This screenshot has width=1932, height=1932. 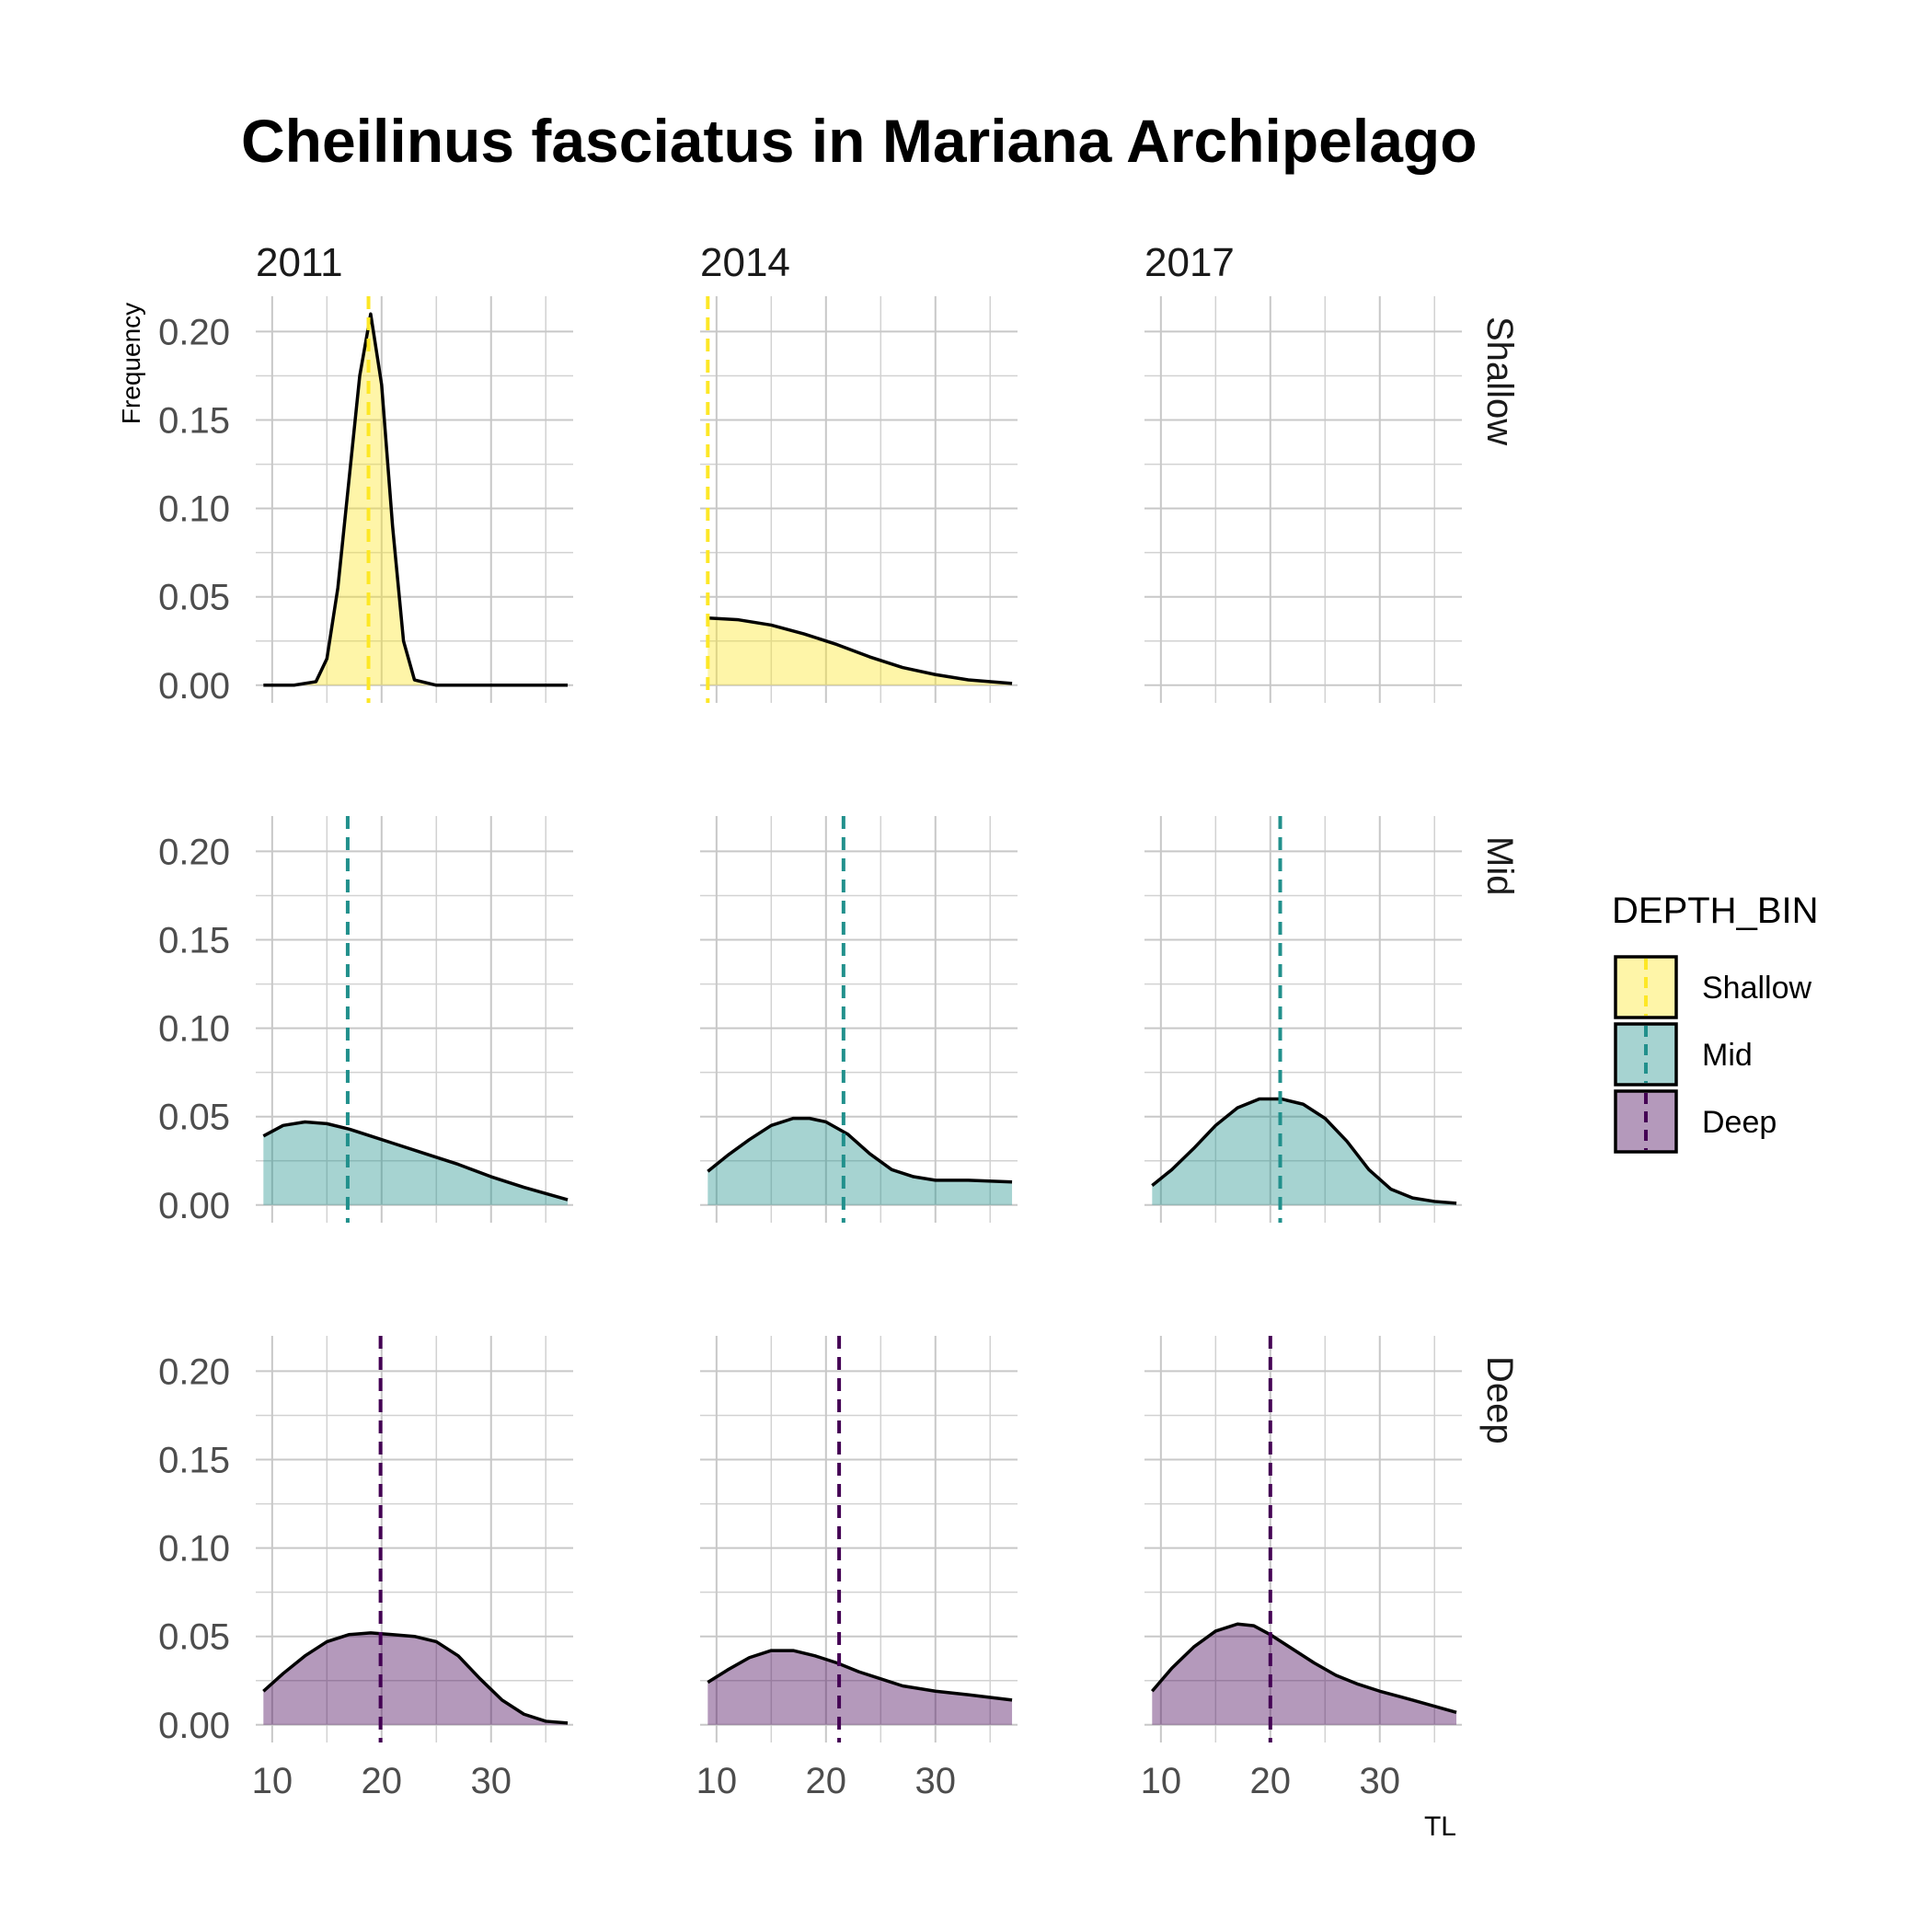 What do you see at coordinates (365, 1568) in the screenshot?
I see `panel-deep-2011: 0.00 0.05 0.10 0.15 0.20 10 20 30` at bounding box center [365, 1568].